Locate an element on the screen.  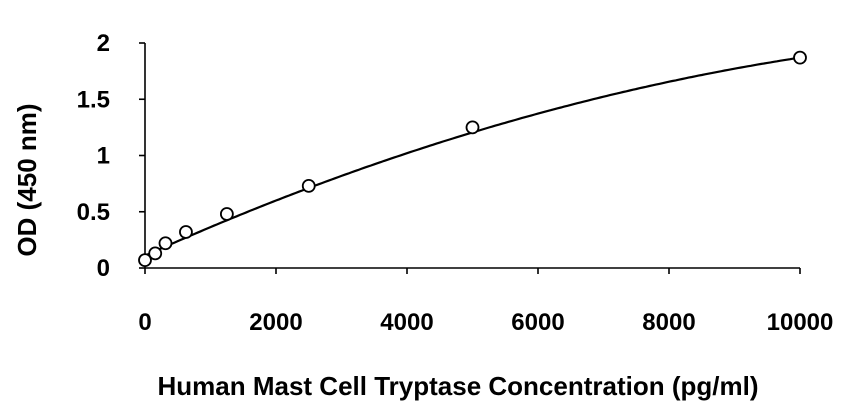
y-tick-label: 1.5 is located at coordinates (93, 99).